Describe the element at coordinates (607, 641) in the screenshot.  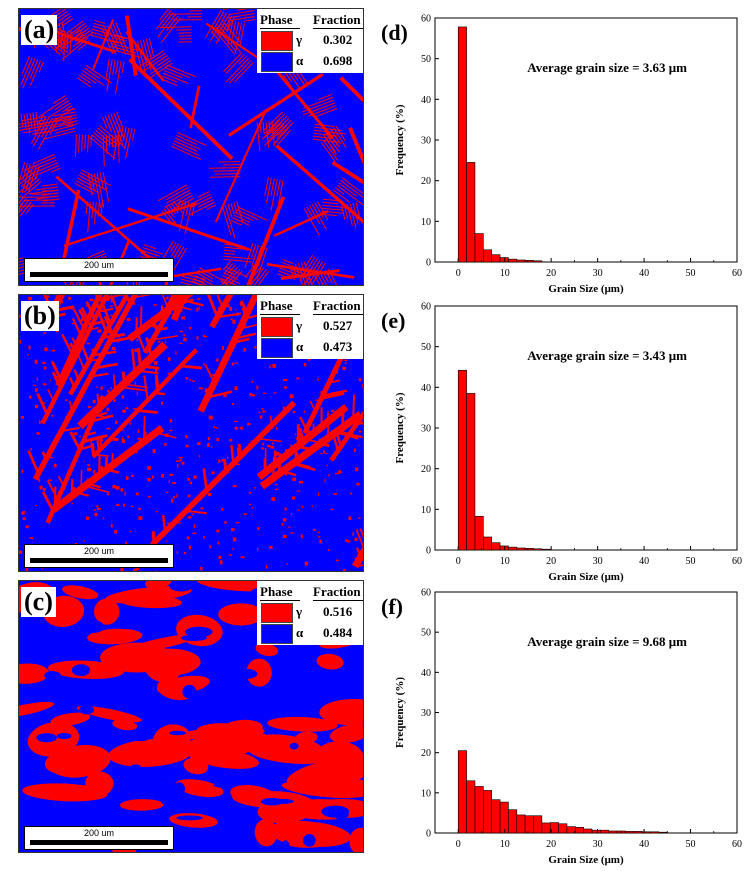
I see `average-grain-size-annotation: Average grain size = 9.68 μm` at that location.